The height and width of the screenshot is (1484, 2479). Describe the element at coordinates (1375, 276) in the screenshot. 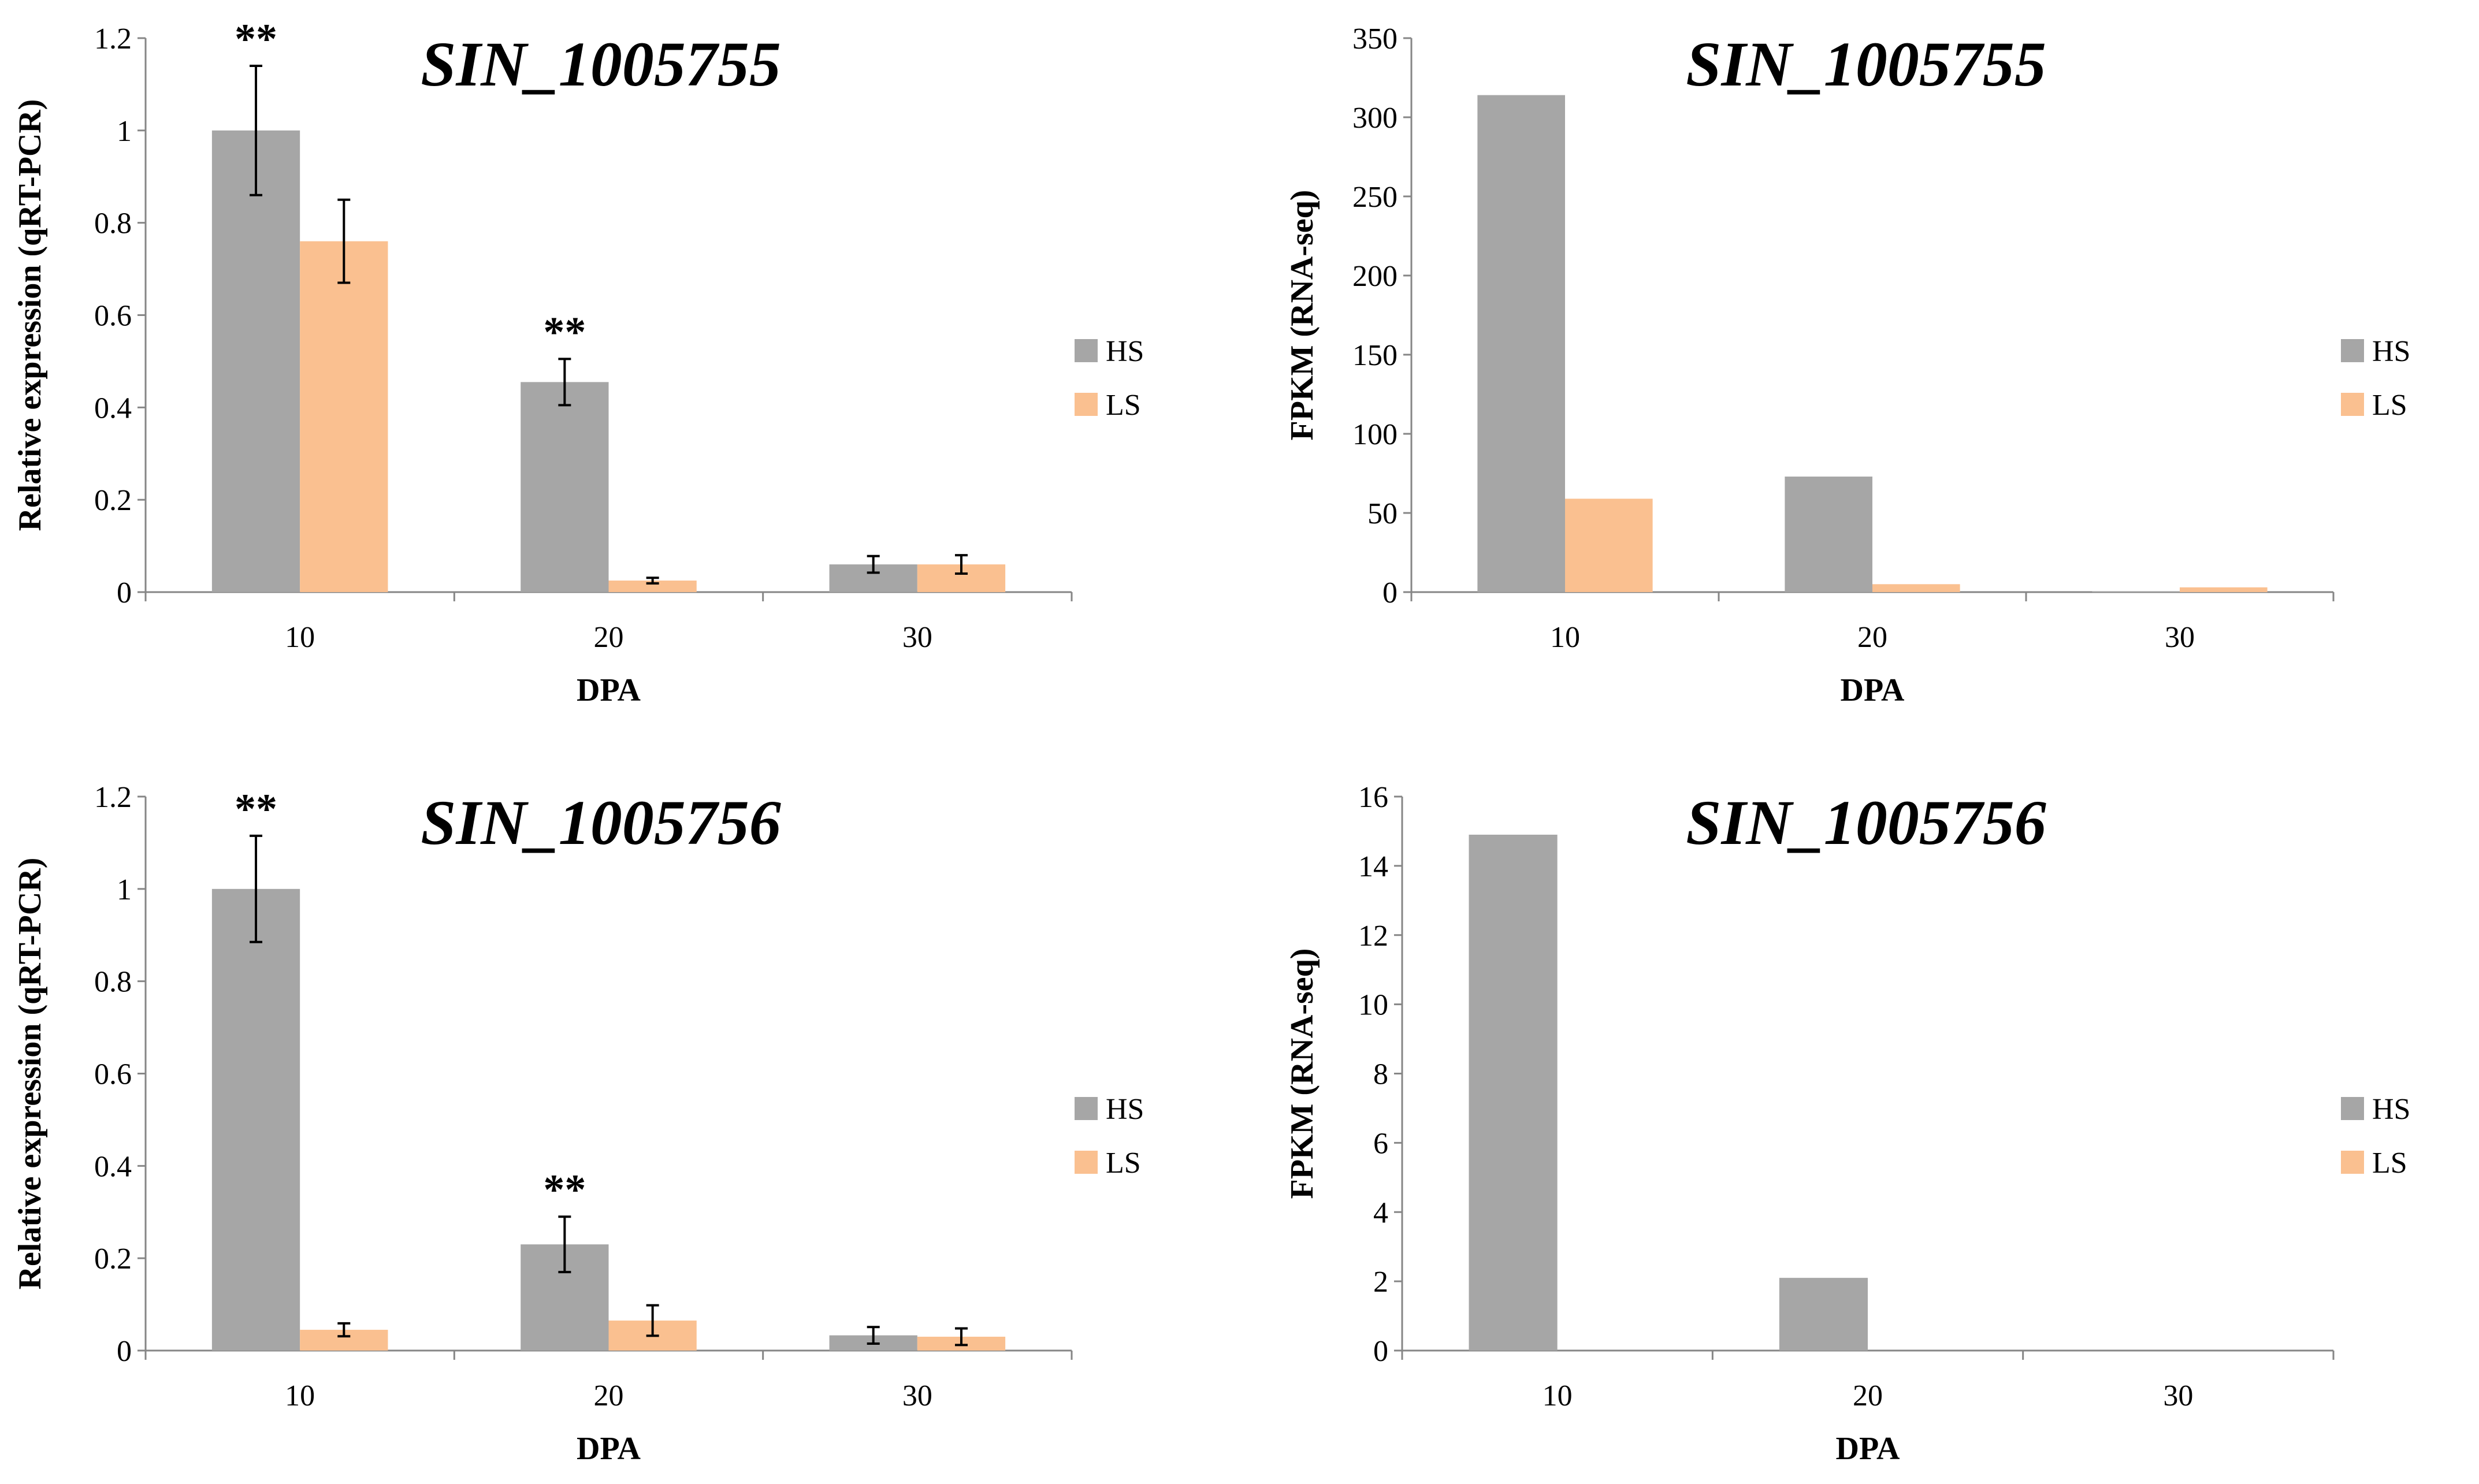

I see `y-tick-label: 200` at that location.